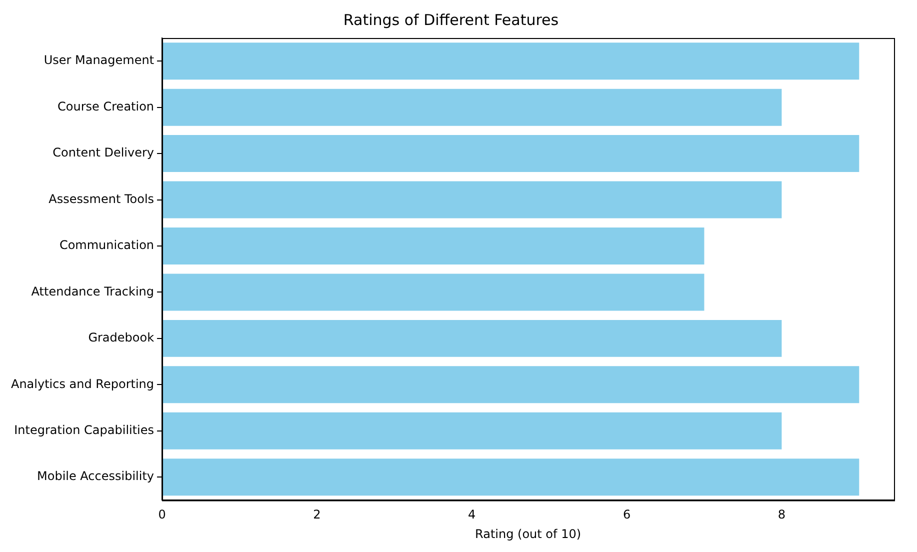 This screenshot has height=552, width=917. I want to click on x-tick-label: 4, so click(472, 515).